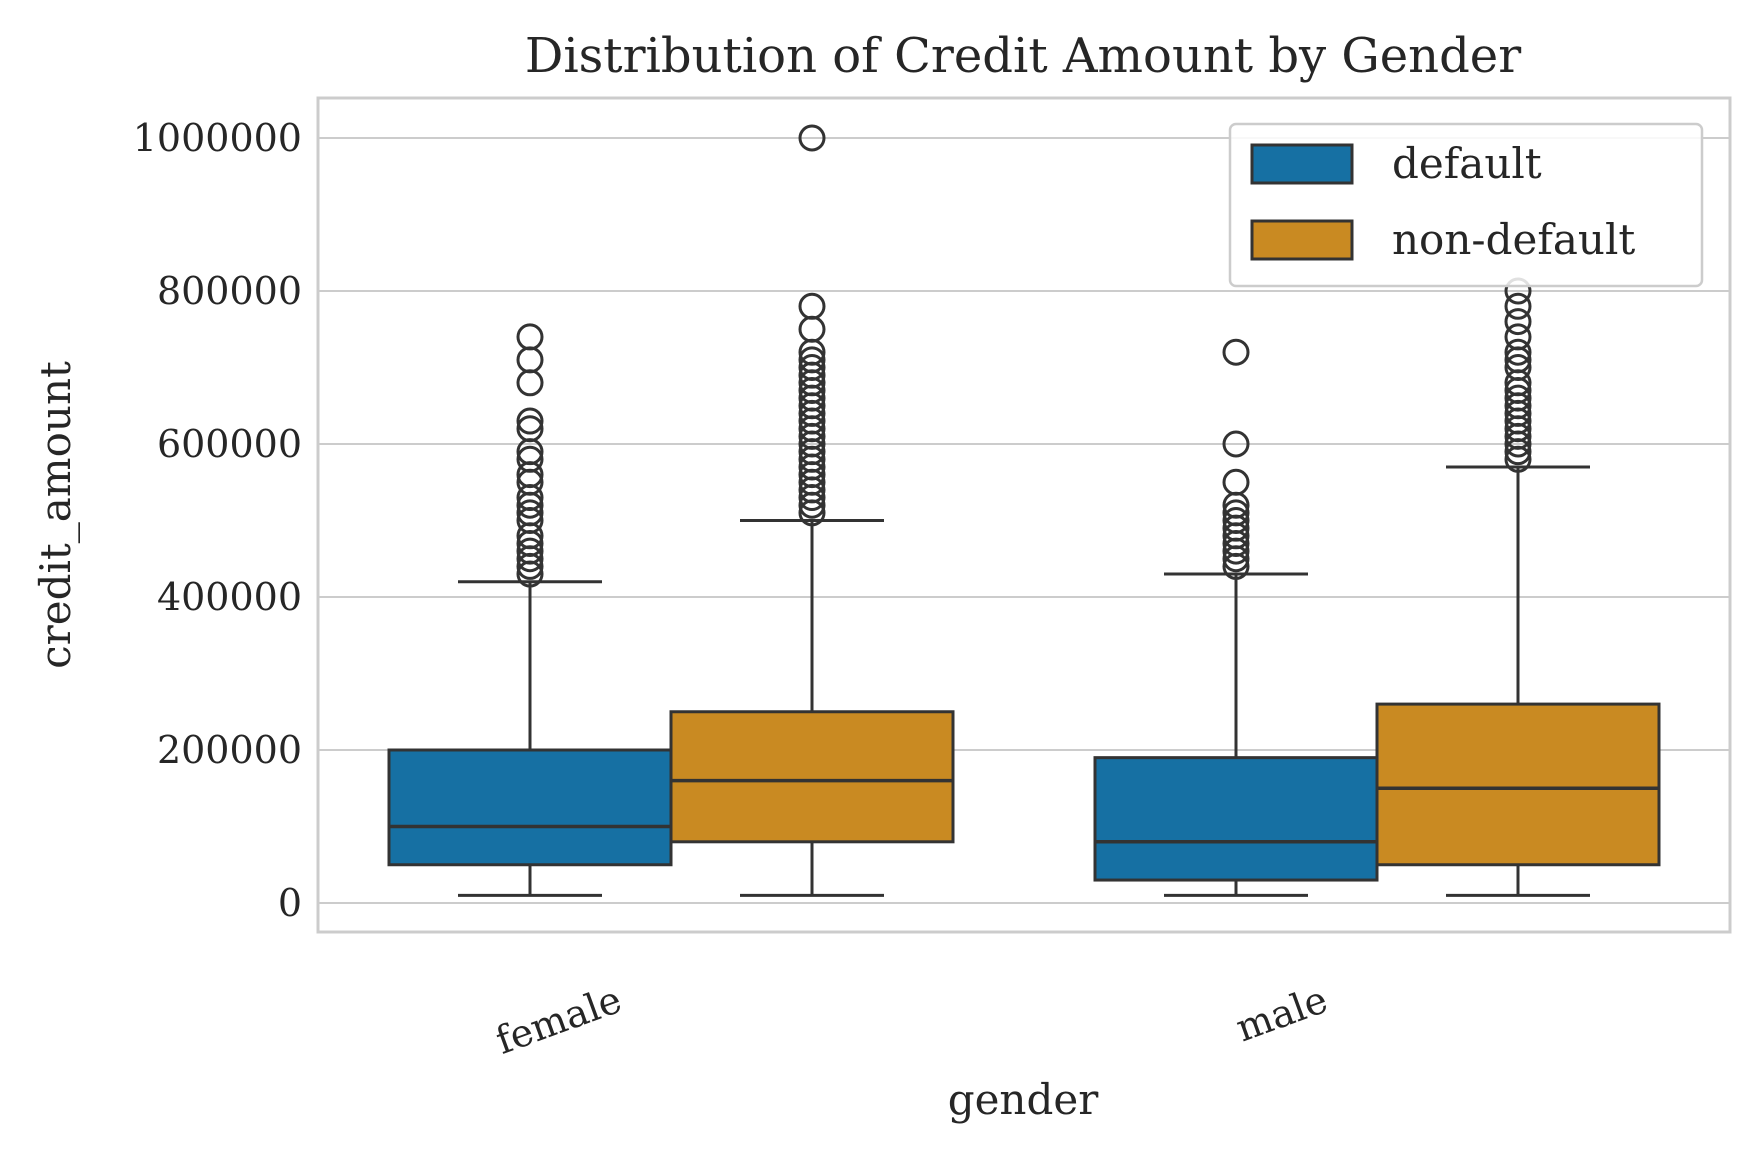  Describe the element at coordinates (1302, 164) in the screenshot. I see `legend-swatch-default` at that location.